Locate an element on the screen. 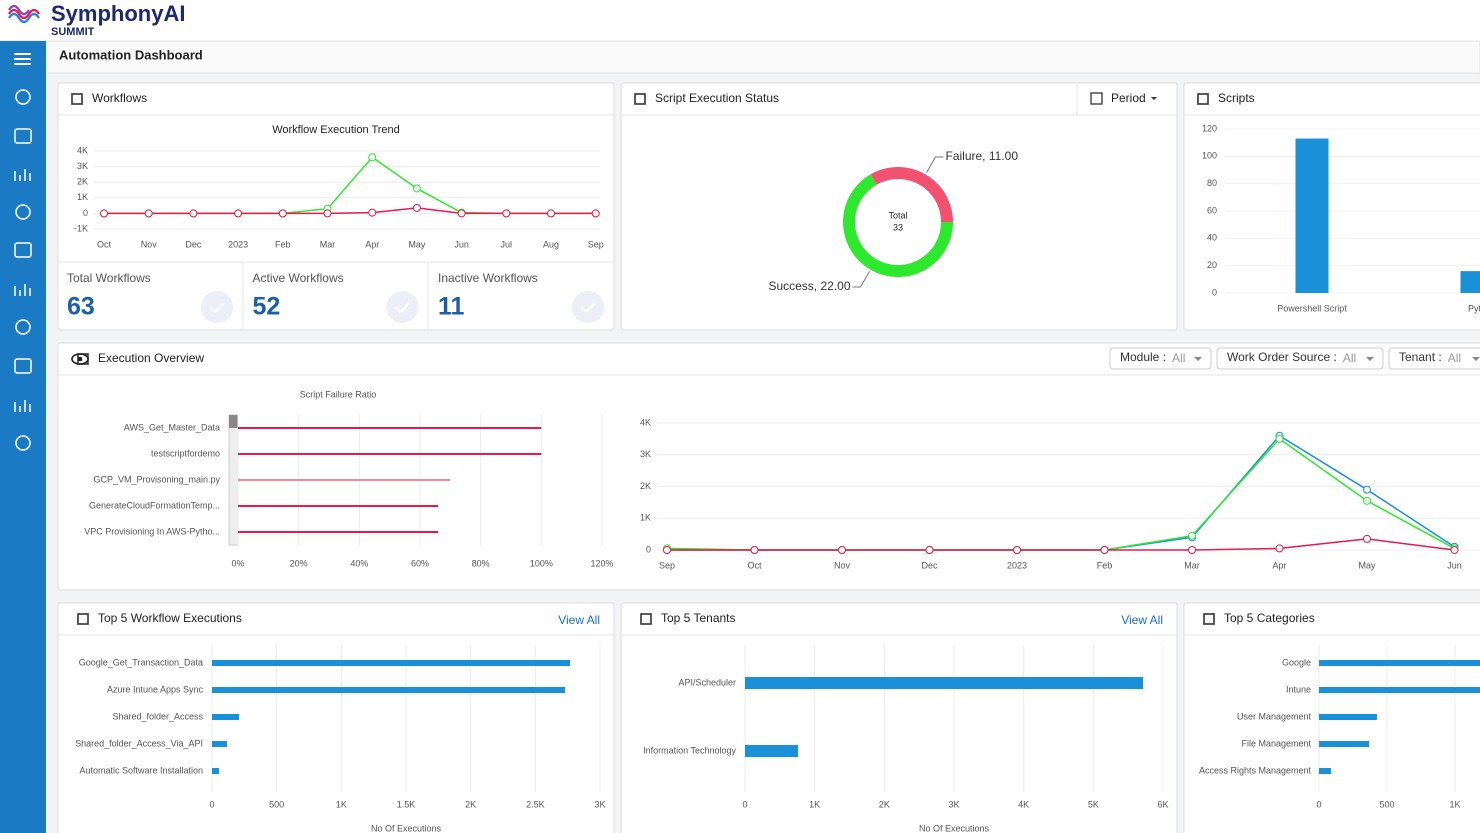 Image resolution: width=1480 pixels, height=833 pixels. scrollbar-handle is located at coordinates (233, 421).